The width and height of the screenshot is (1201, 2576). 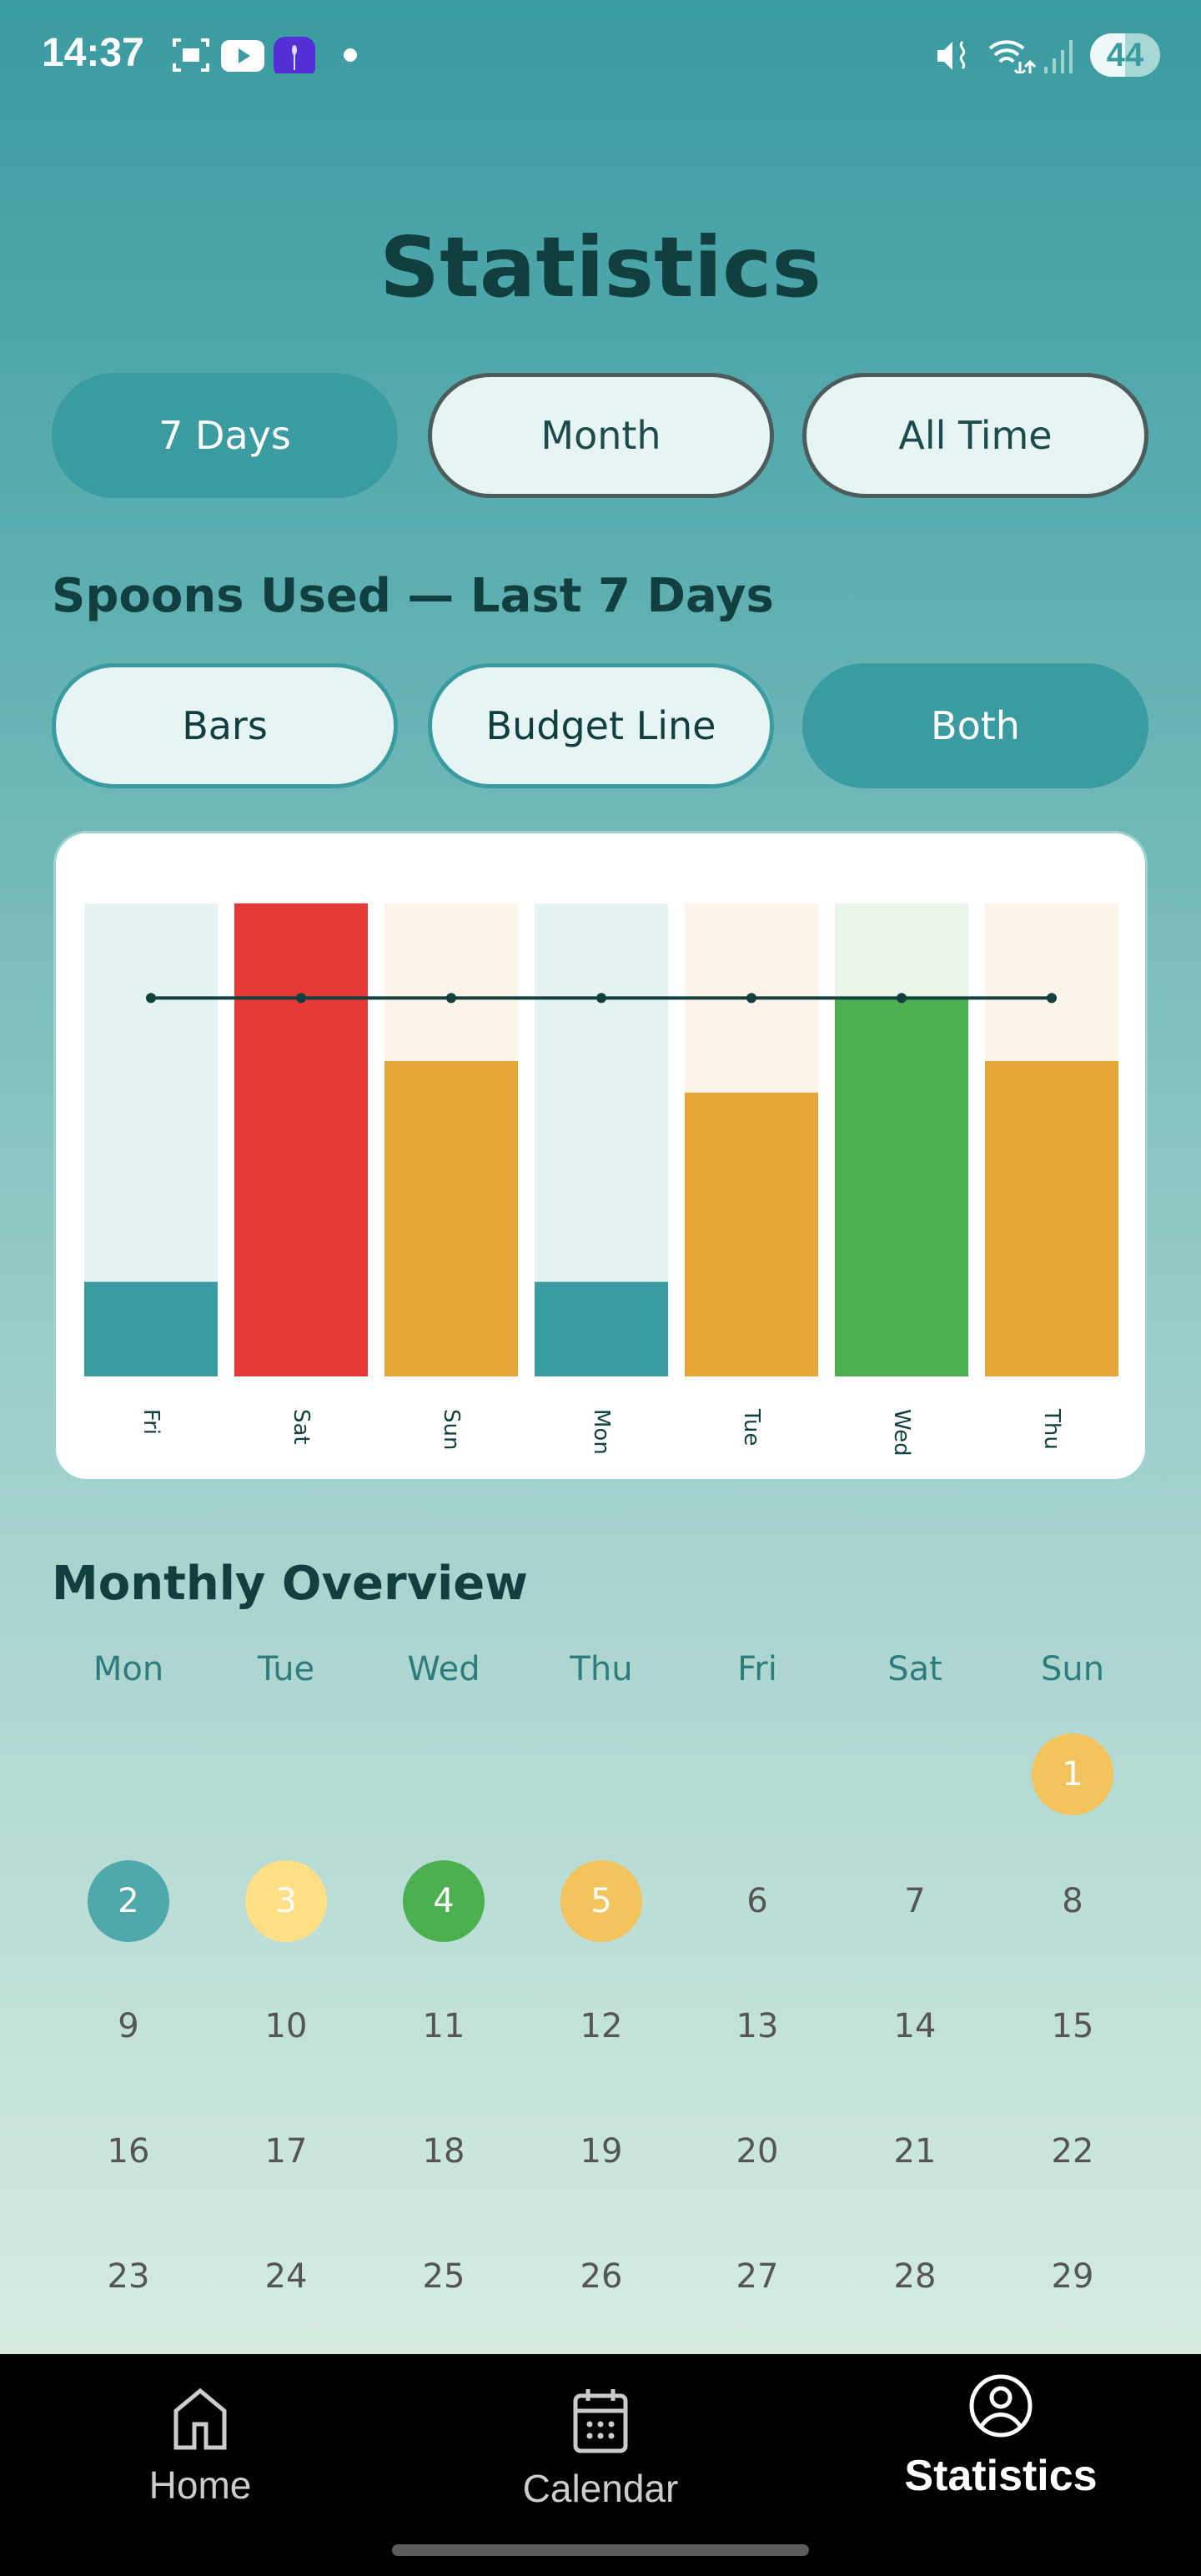 I want to click on calendar-day: 1, so click(x=1073, y=1774).